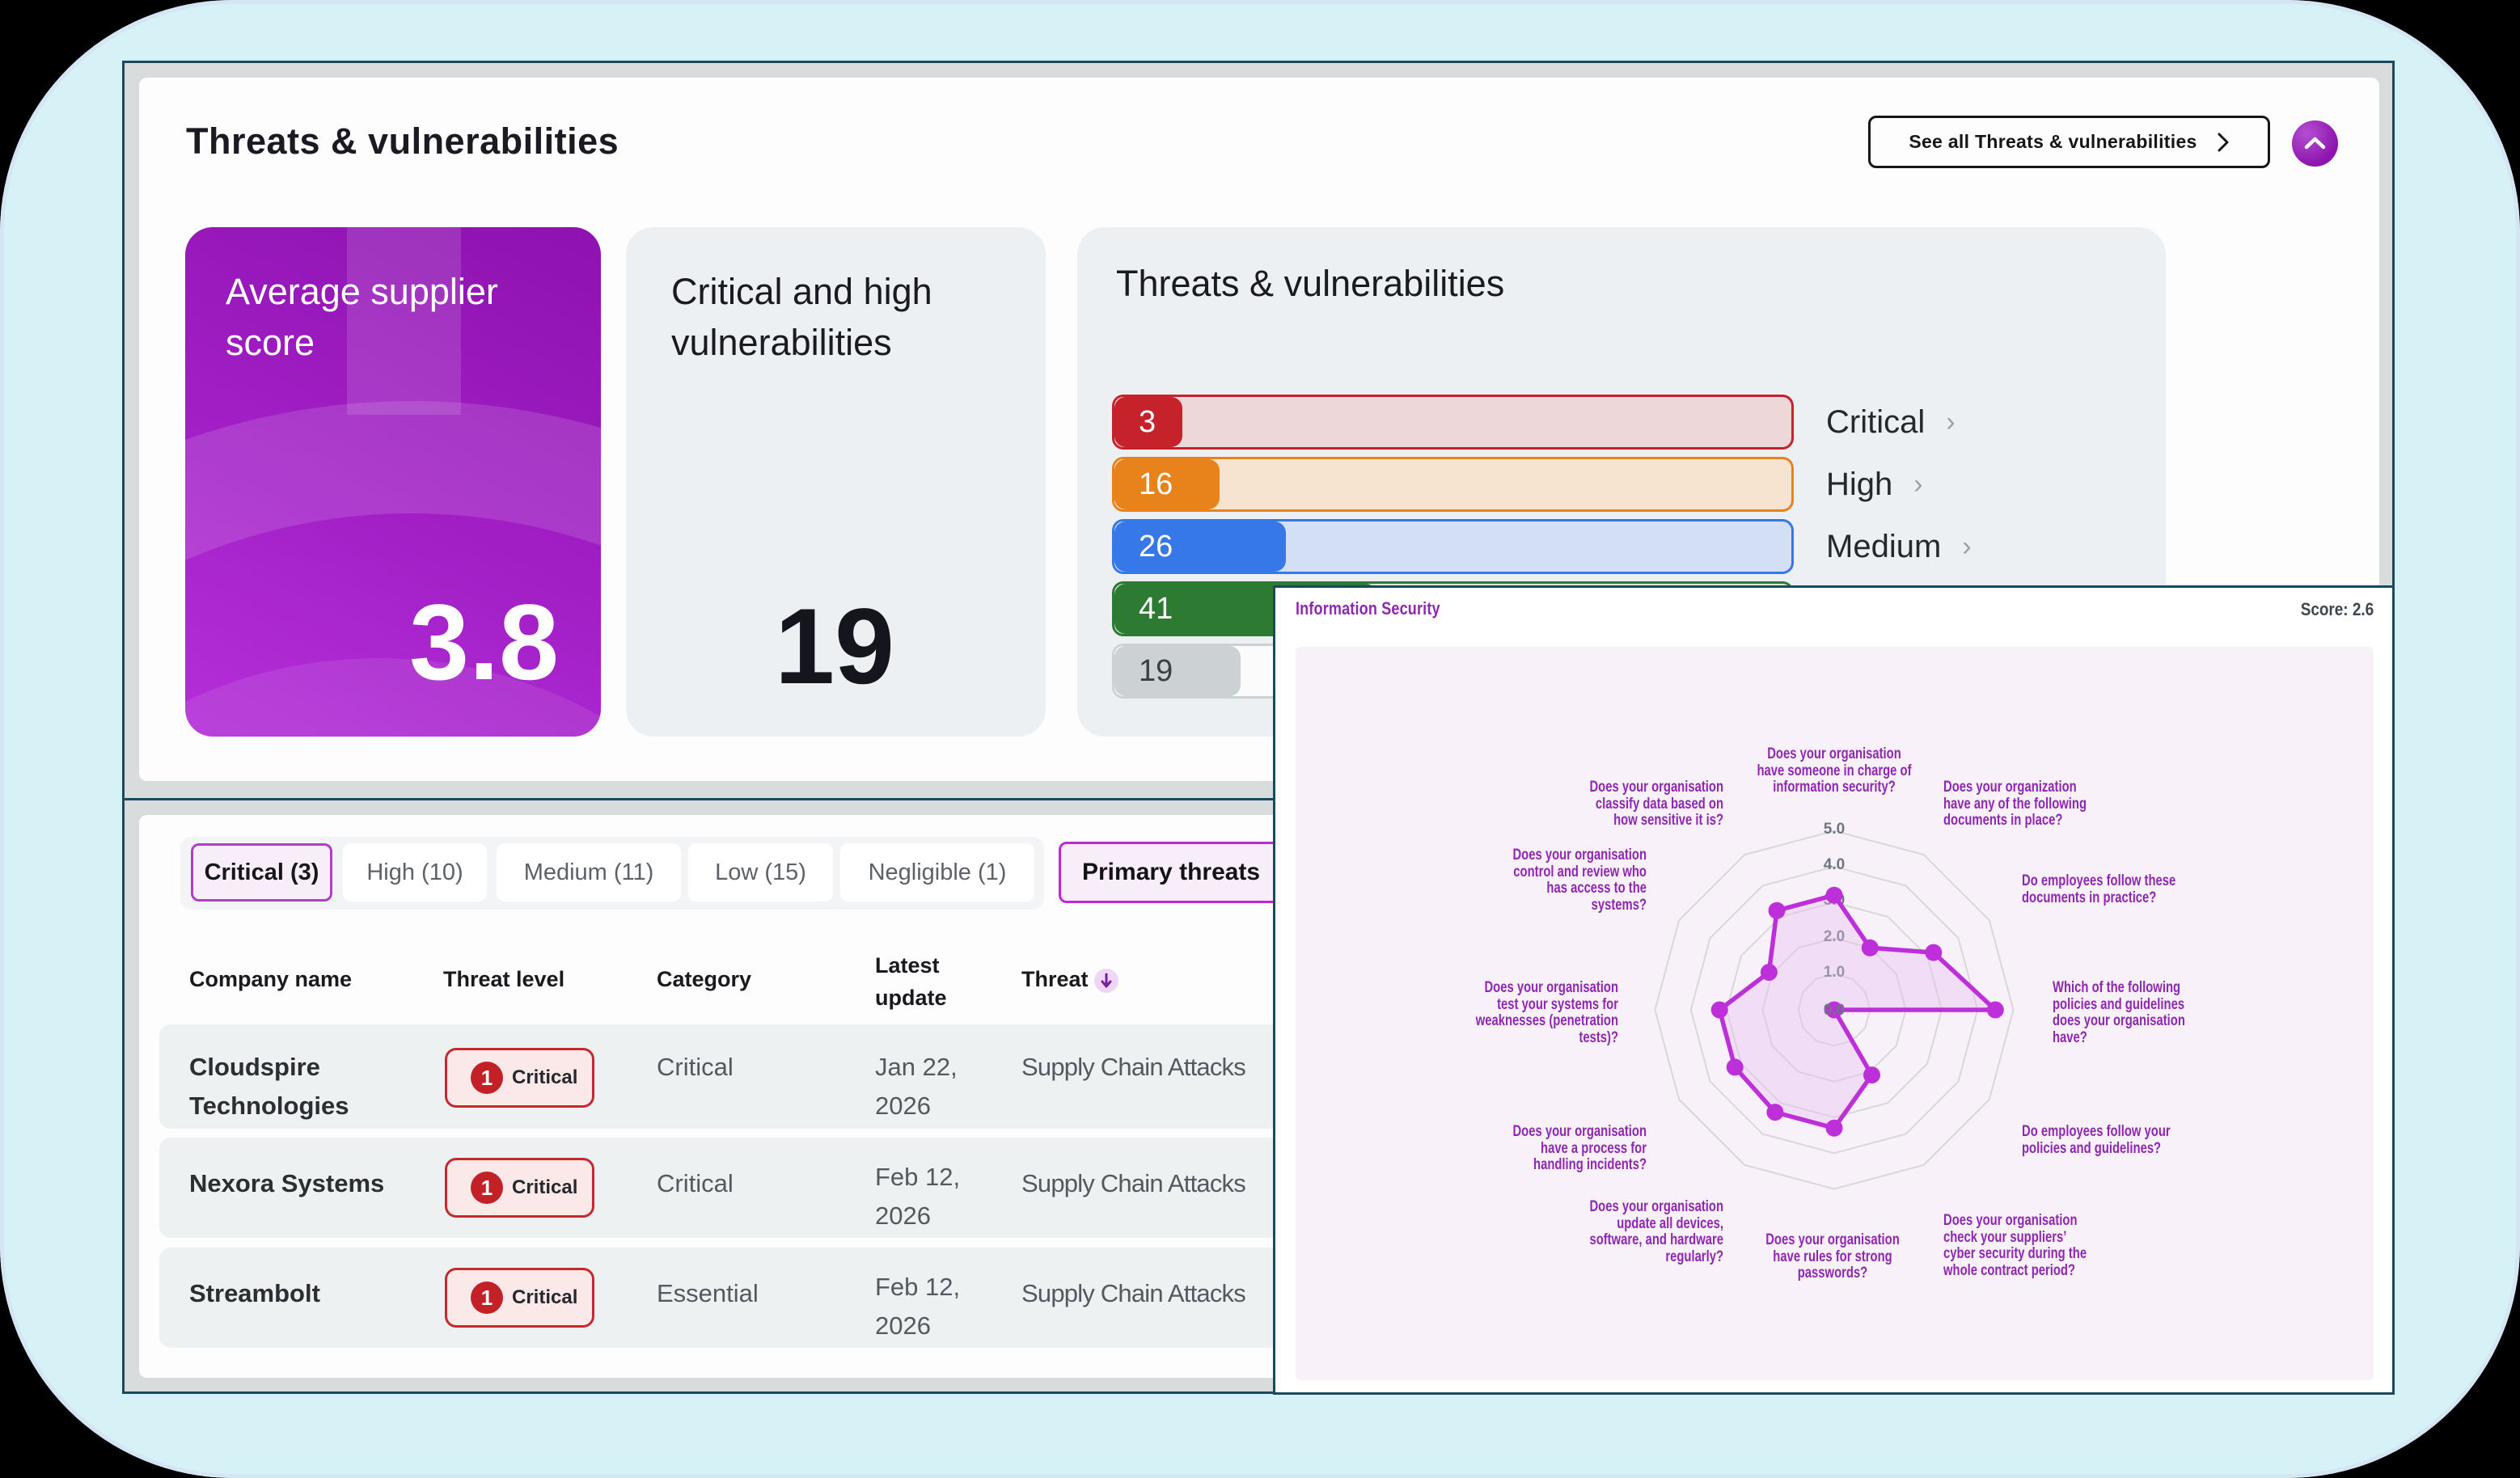  I want to click on svg-text: 4.0, so click(1834, 864).